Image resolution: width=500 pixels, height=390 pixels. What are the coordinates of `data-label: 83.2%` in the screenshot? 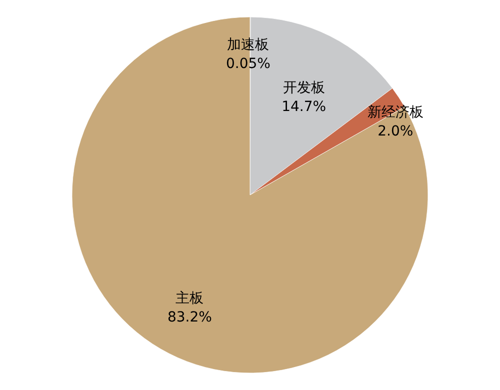 It's located at (189, 318).